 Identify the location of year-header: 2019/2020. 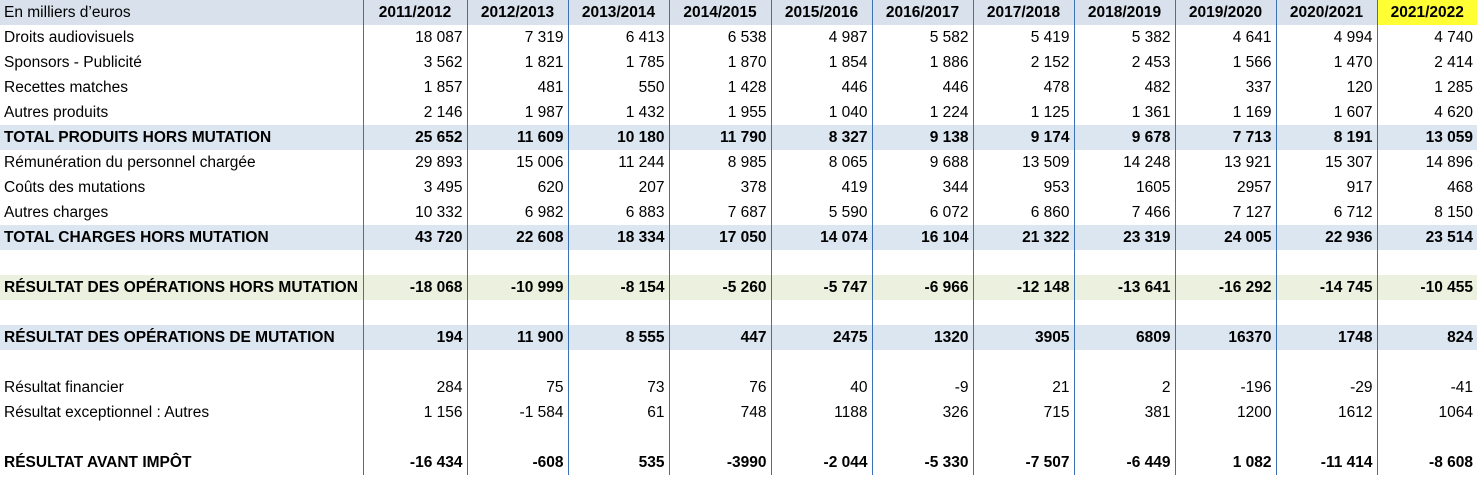
(1225, 12).